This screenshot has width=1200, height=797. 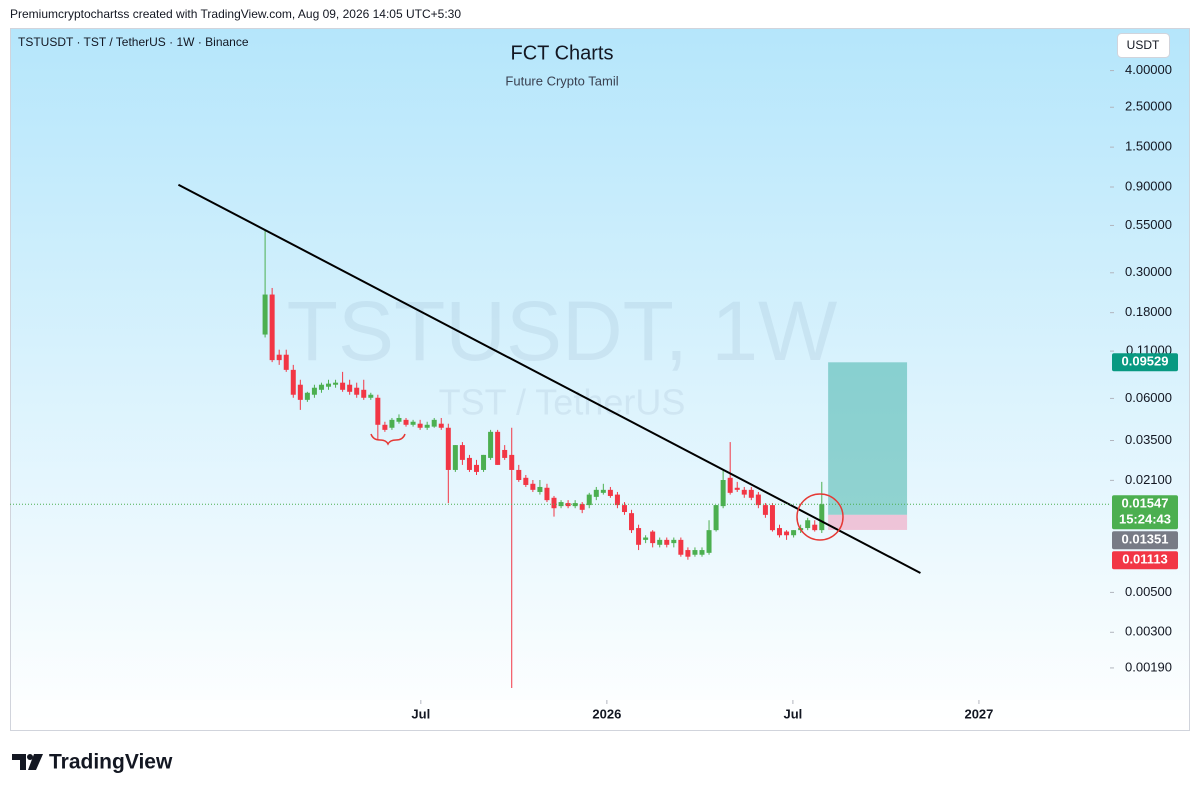 I want to click on y-tick-label: 0.03500, so click(x=1148, y=439).